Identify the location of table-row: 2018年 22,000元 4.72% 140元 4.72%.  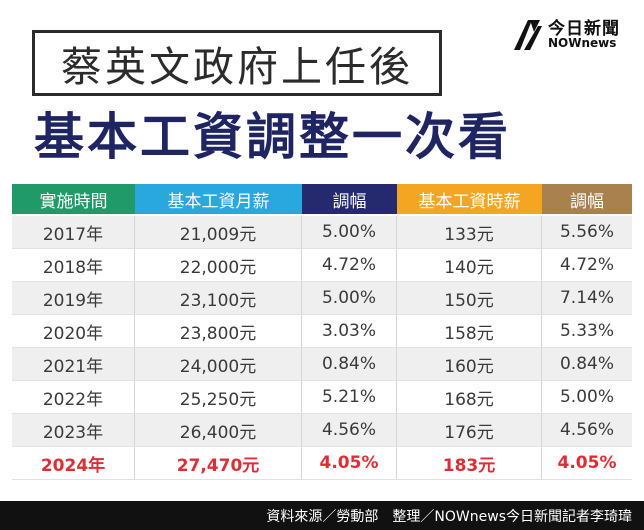
(322, 265).